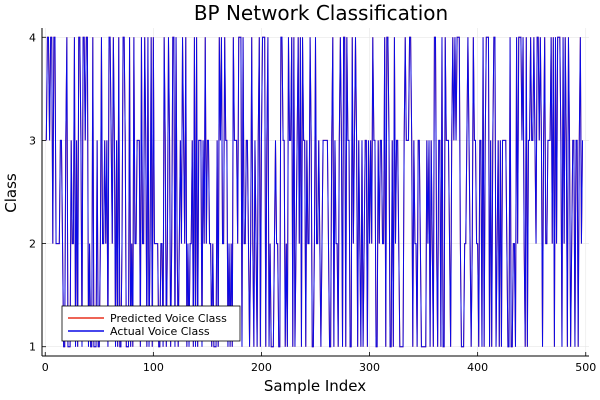 This screenshot has height=400, width=600. Describe the element at coordinates (321, 13) in the screenshot. I see `chart-title: BP Network Classification` at that location.